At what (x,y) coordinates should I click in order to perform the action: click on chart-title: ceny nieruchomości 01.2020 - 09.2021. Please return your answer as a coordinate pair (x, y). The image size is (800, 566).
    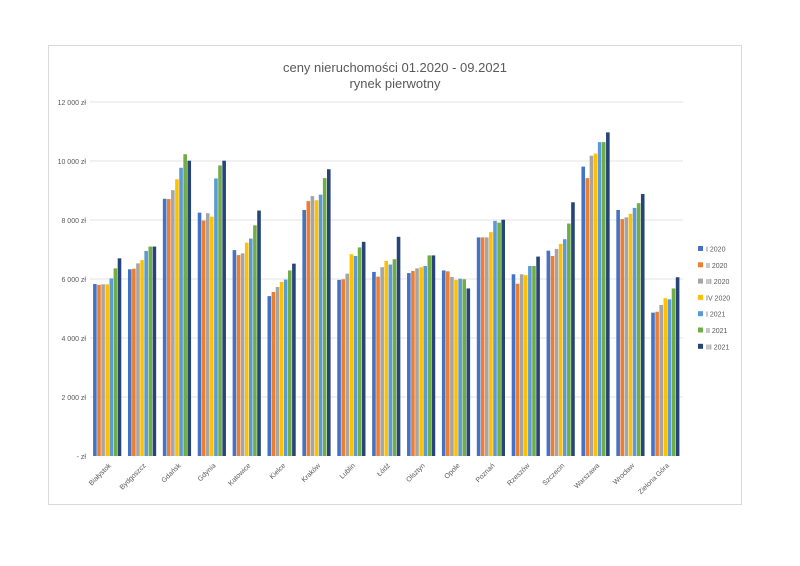
    Looking at the image, I should click on (395, 67).